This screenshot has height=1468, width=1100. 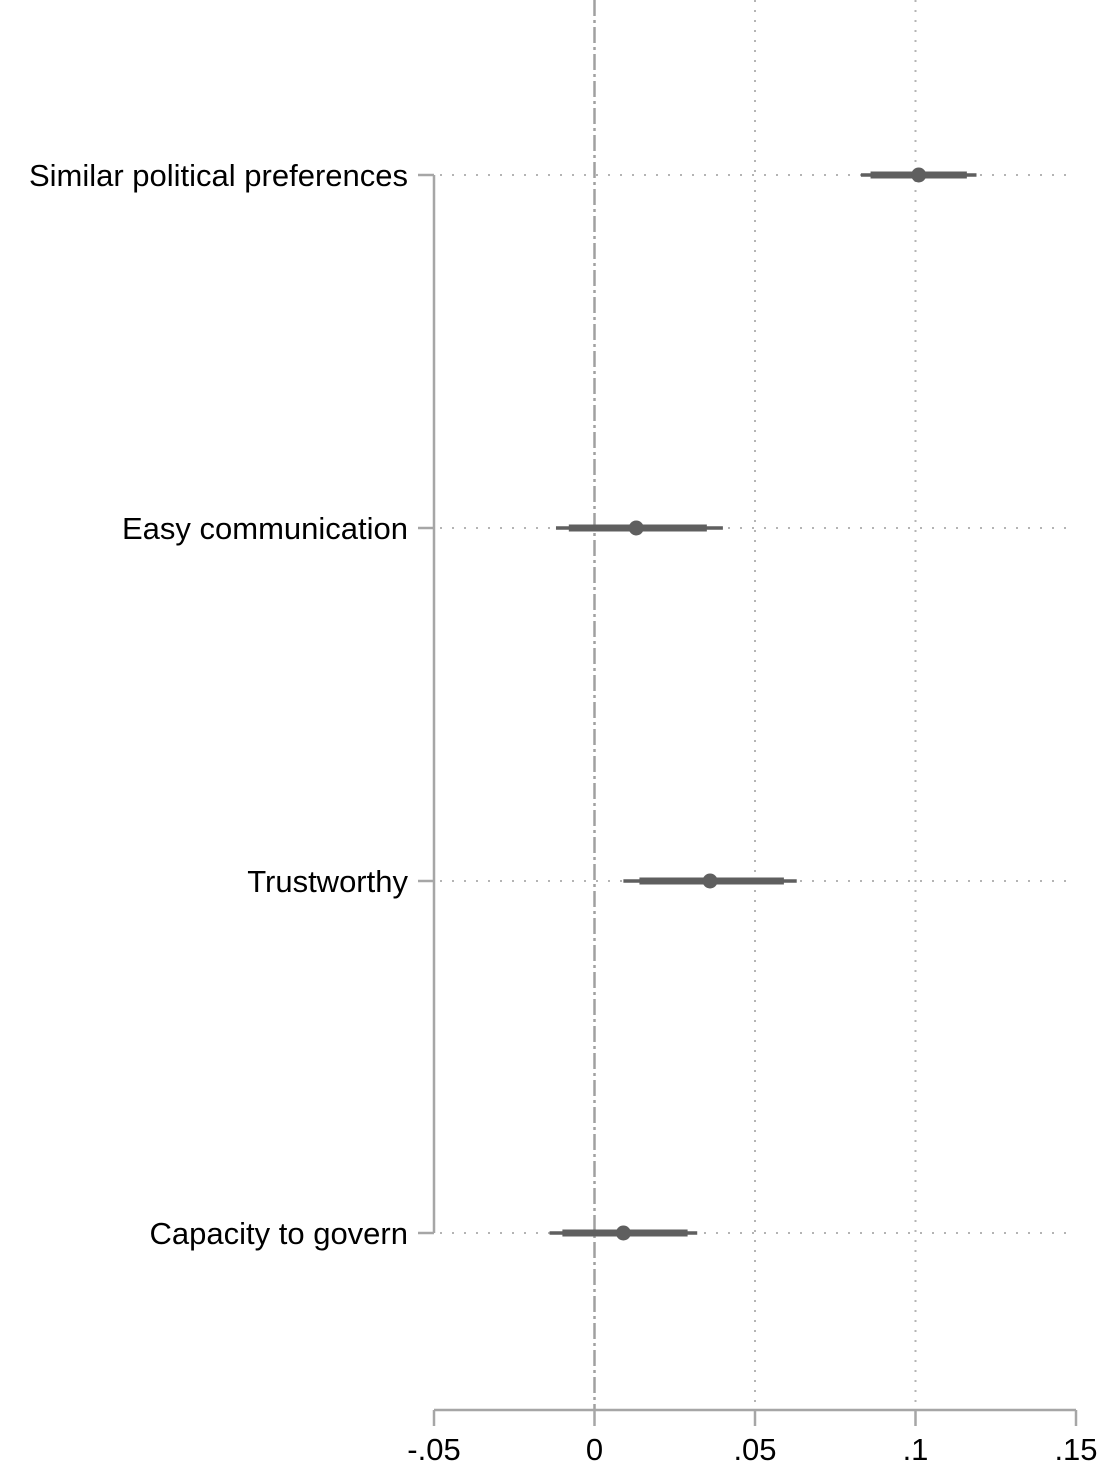 What do you see at coordinates (327, 881) in the screenshot?
I see `category-label: Trustworthy` at bounding box center [327, 881].